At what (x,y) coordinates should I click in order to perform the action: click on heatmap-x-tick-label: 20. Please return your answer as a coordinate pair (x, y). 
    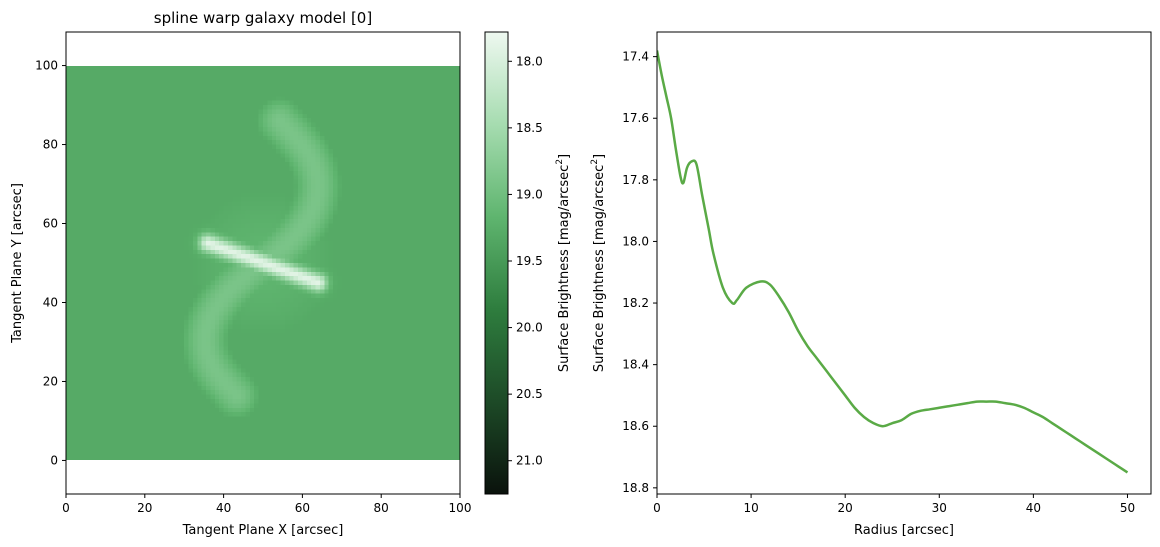
    Looking at the image, I should click on (144, 508).